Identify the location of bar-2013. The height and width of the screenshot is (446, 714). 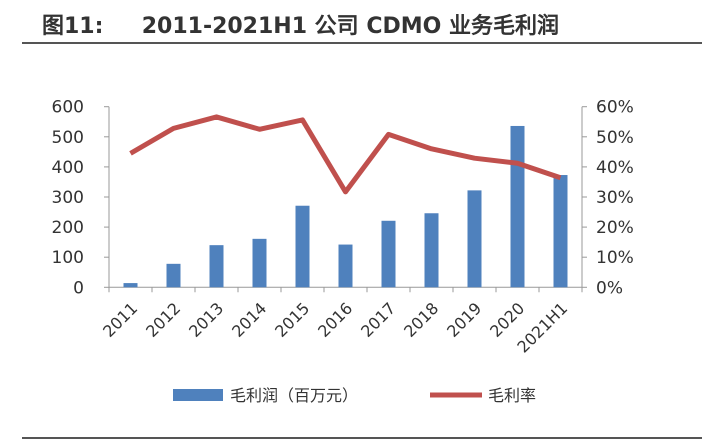
(216, 266).